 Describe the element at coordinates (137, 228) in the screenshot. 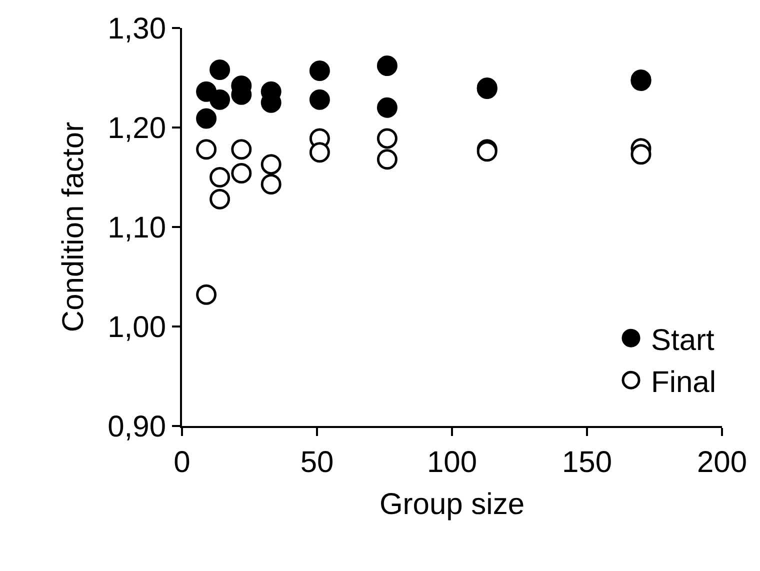

I see `y-tick-label: 1,10` at that location.